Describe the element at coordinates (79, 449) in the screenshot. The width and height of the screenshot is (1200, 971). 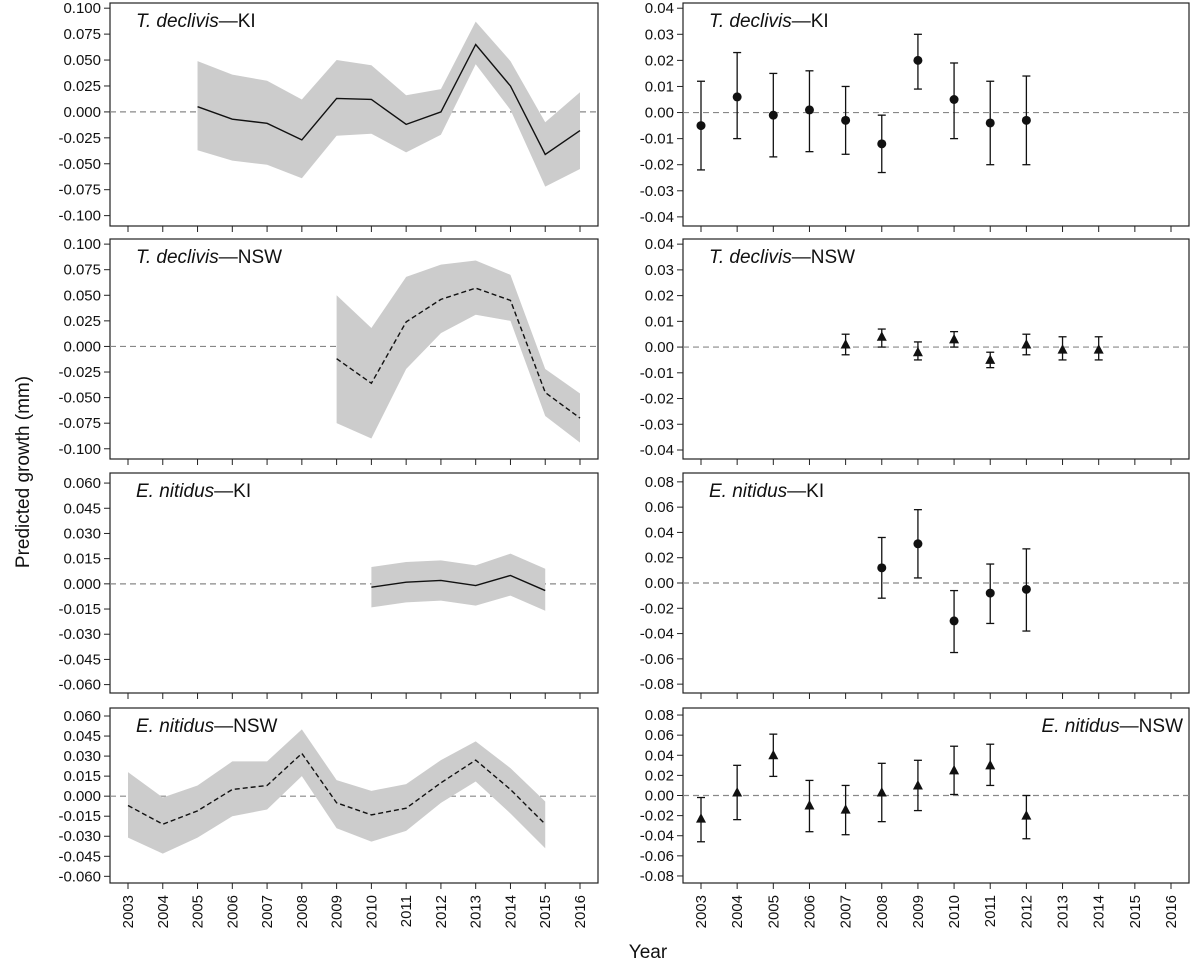
I see `y-tick-label: -0.100` at that location.